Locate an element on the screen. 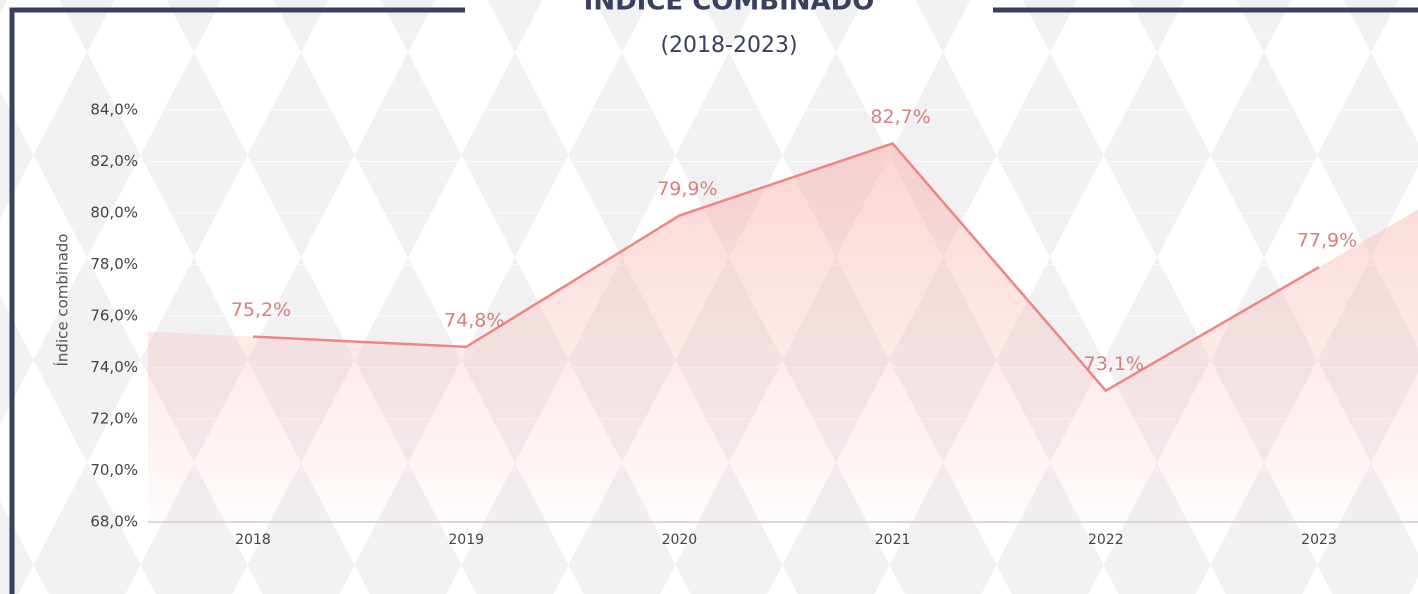 The image size is (1418, 594). data-label: 73,1% is located at coordinates (1114, 364).